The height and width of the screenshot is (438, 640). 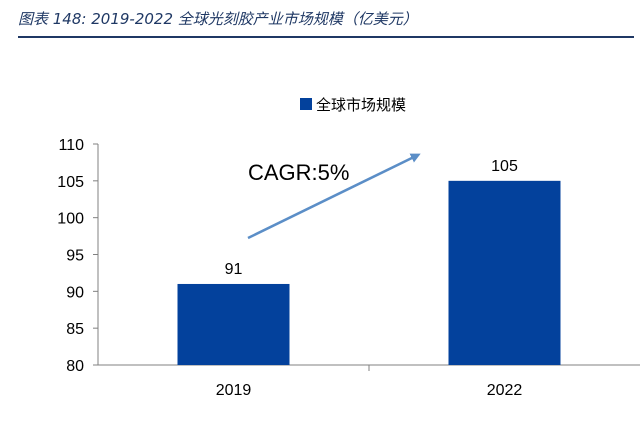 I want to click on legend-label: 全球市场规模, so click(x=361, y=105).